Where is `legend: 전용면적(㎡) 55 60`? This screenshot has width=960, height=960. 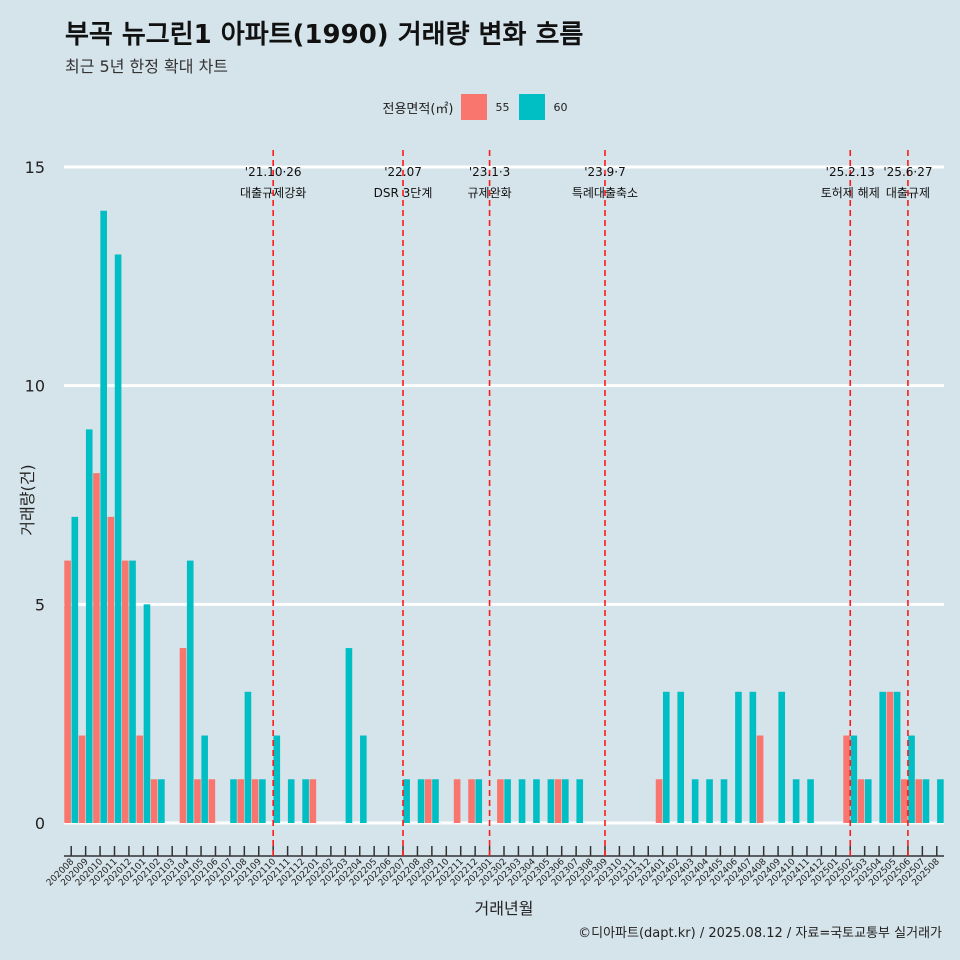
legend: 전용면적(㎡) 55 60 is located at coordinates (480, 107).